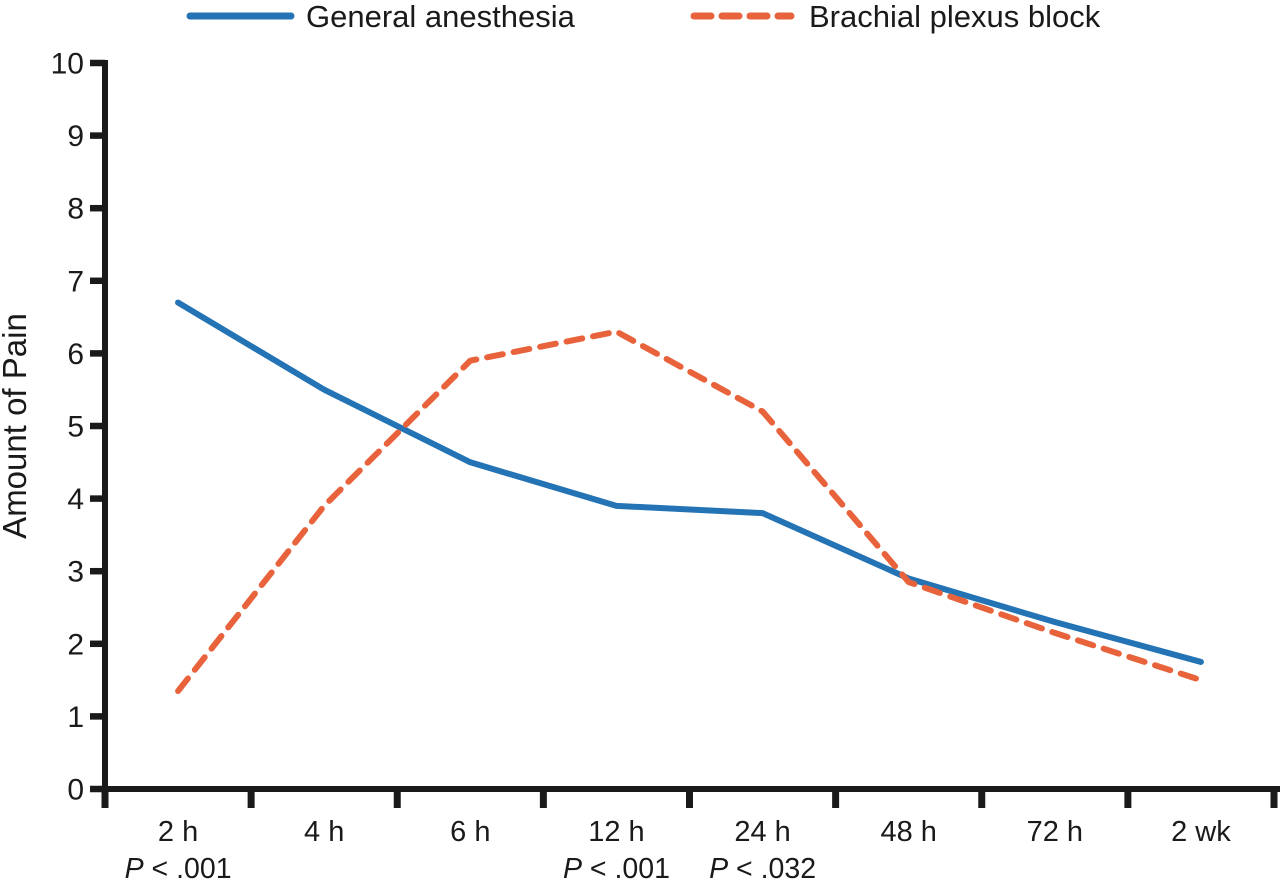 The height and width of the screenshot is (884, 1280). I want to click on y-tick-label: 3, so click(75, 572).